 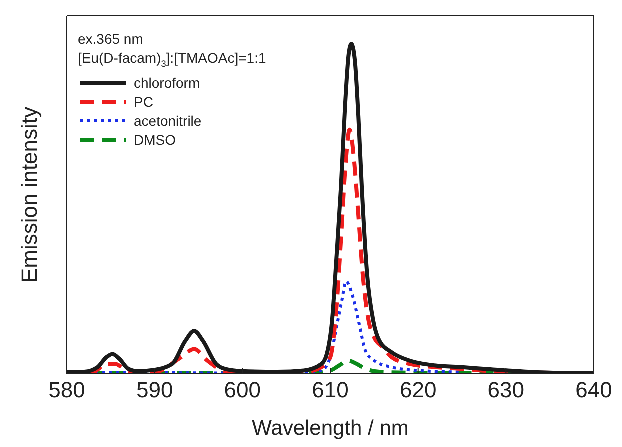 What do you see at coordinates (594, 390) in the screenshot?
I see `x-tick-label: 640` at bounding box center [594, 390].